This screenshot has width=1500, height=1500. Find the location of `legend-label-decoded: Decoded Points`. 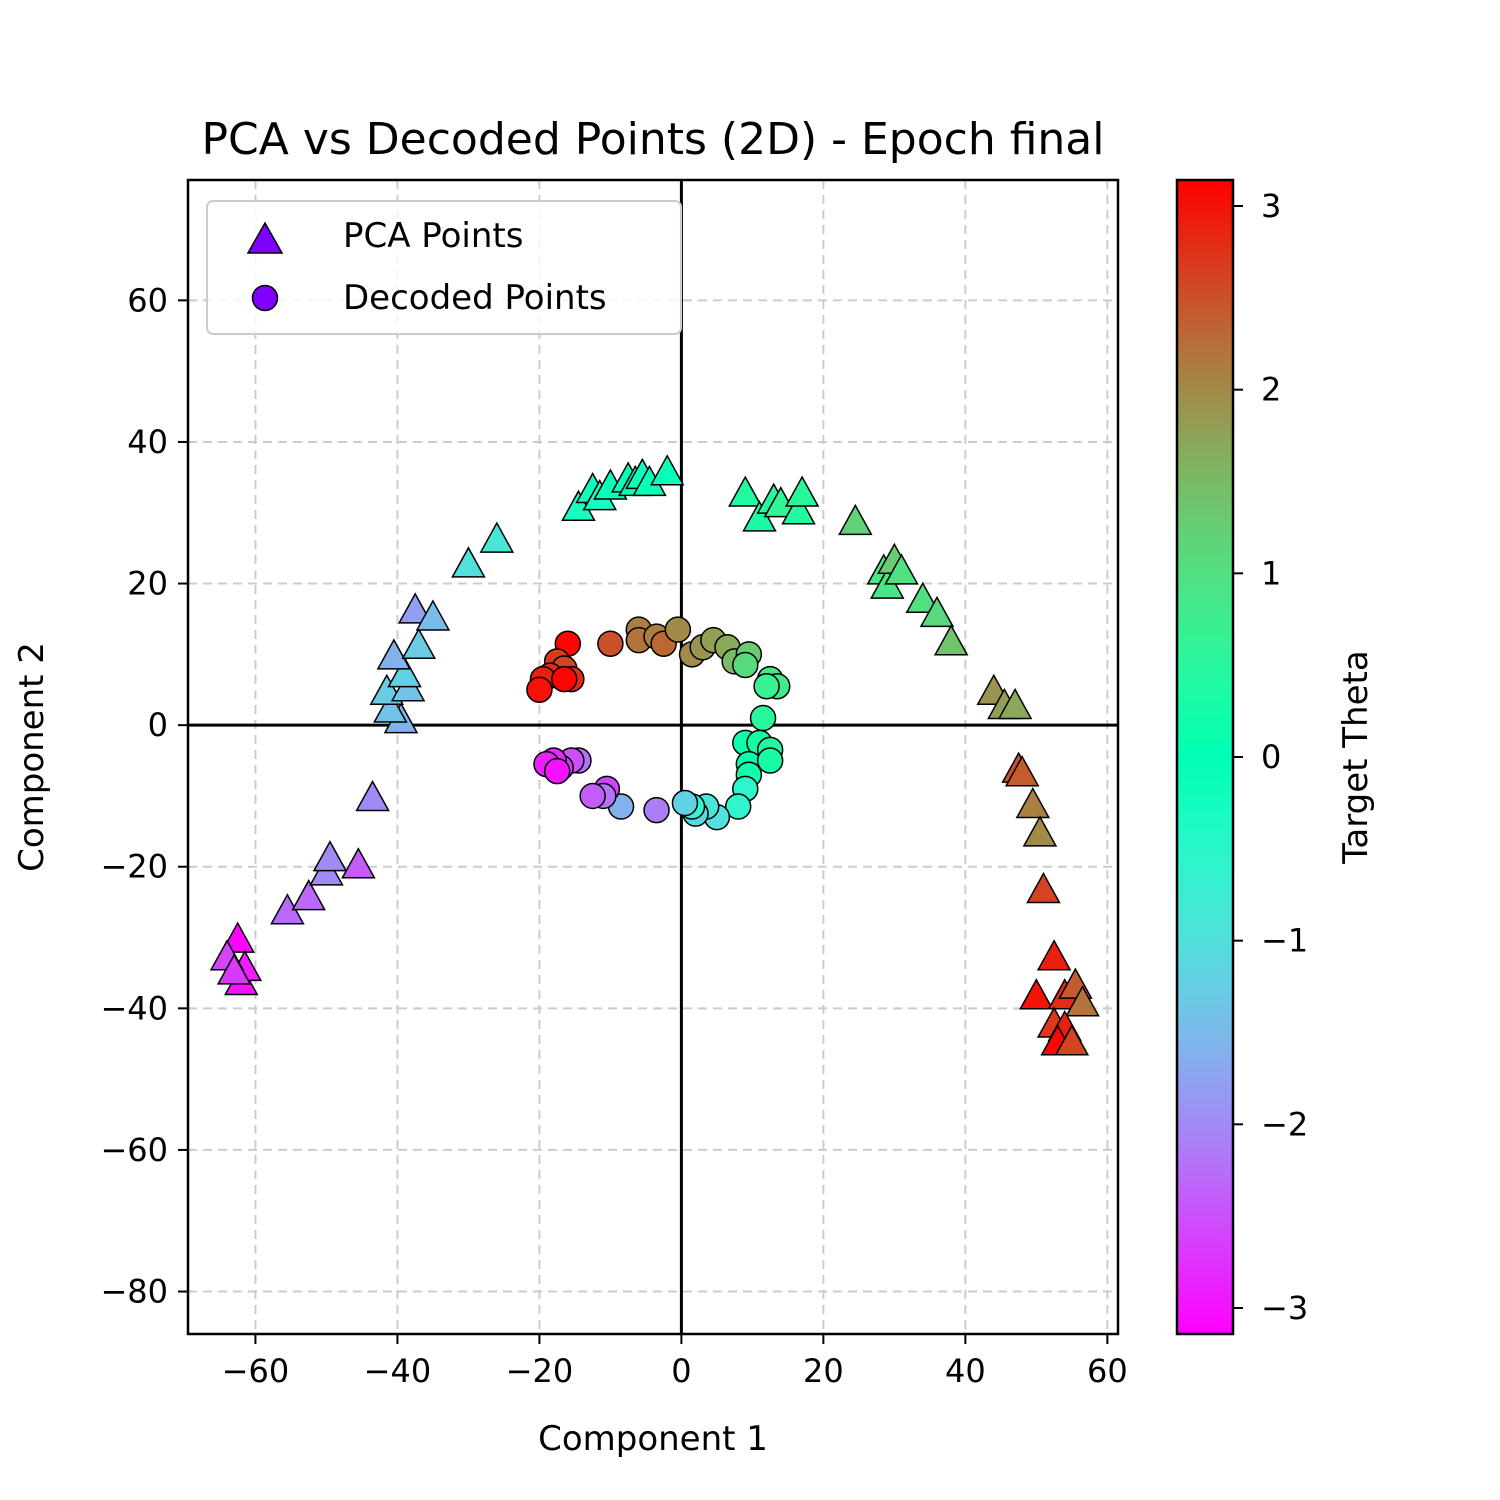

legend-label-decoded: Decoded Points is located at coordinates (475, 298).